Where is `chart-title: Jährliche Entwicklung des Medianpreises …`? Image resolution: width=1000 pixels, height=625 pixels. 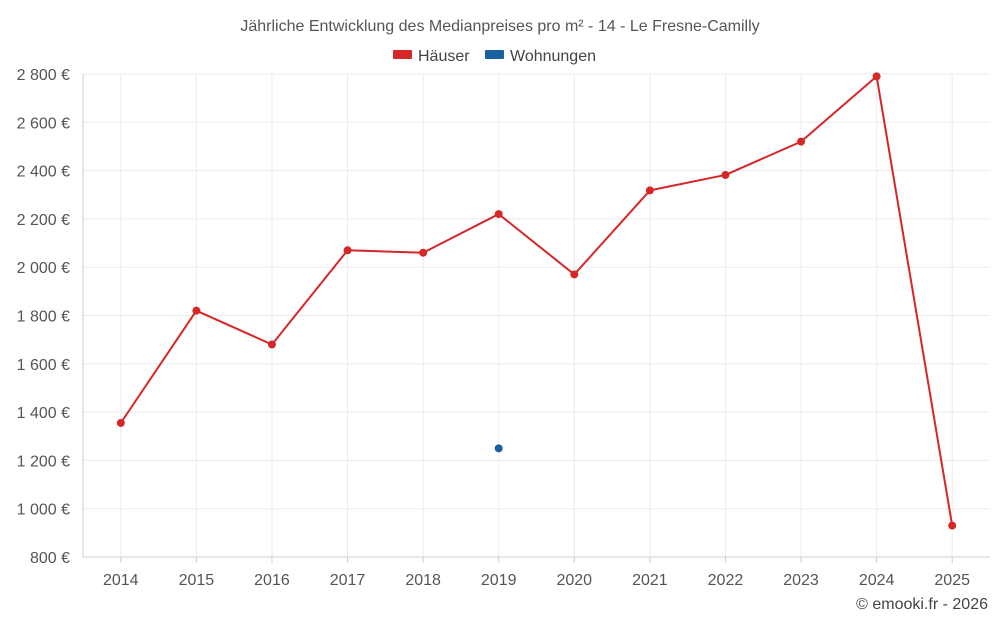 chart-title: Jährliche Entwicklung des Medianpreises … is located at coordinates (499, 26).